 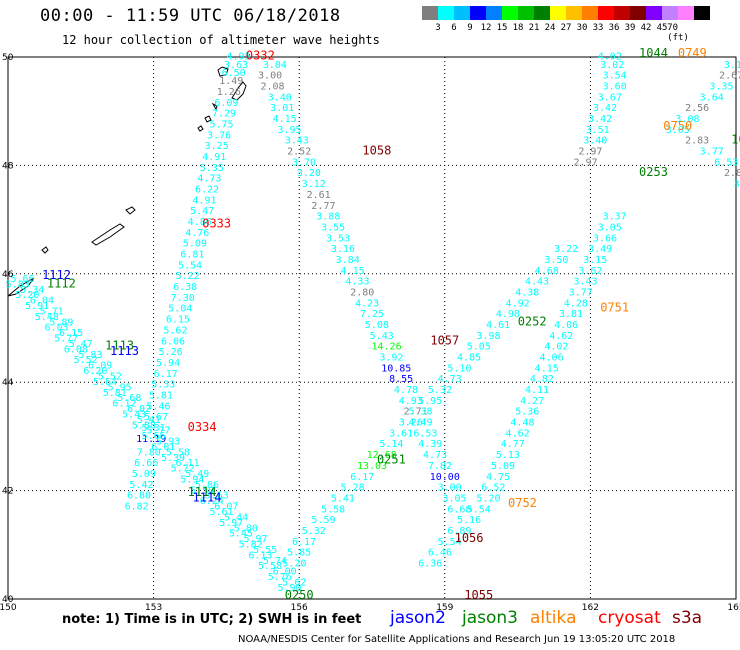 I want to click on colorbar-label: 36, so click(x=614, y=28).